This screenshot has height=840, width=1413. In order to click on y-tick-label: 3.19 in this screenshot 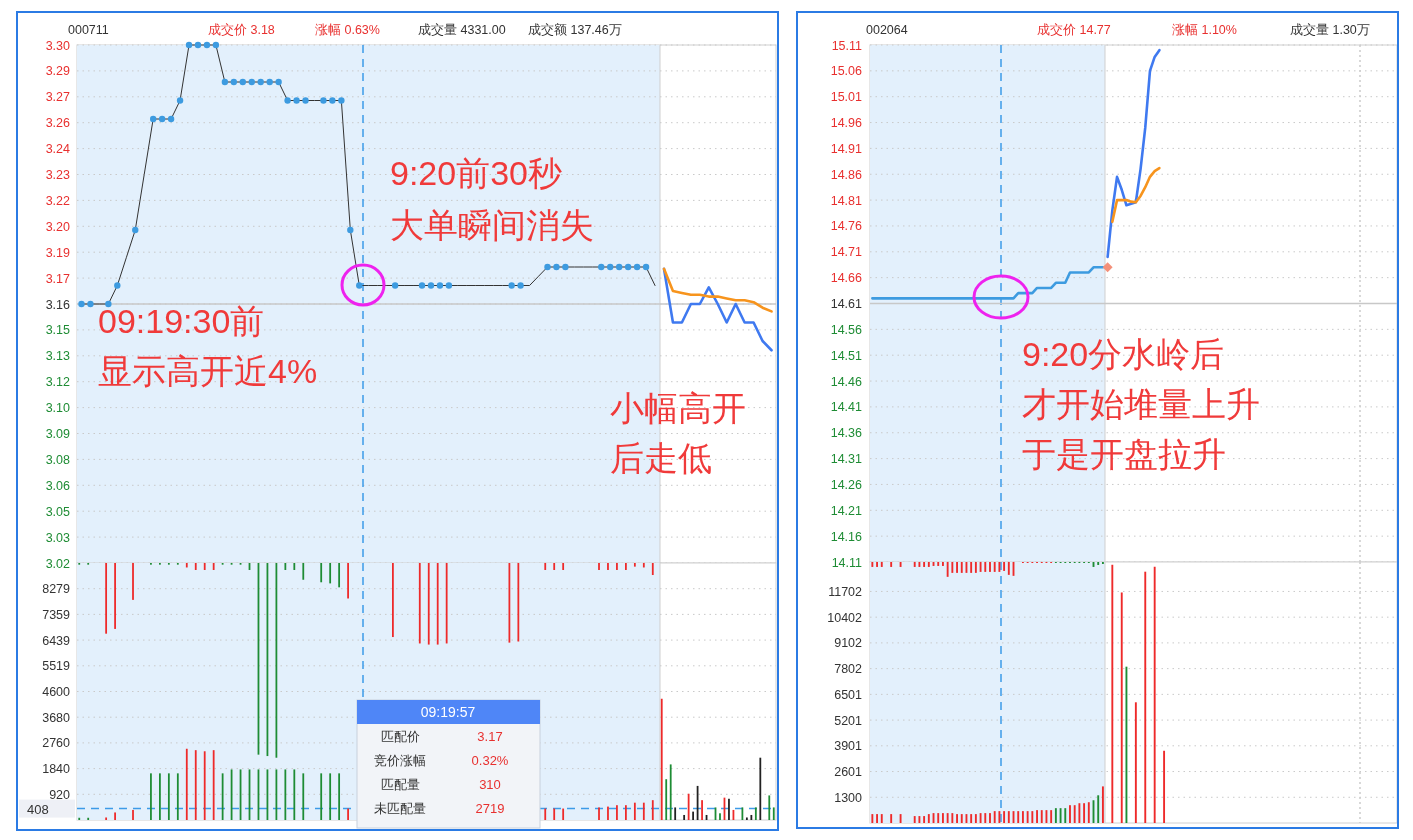, I will do `click(58, 252)`.